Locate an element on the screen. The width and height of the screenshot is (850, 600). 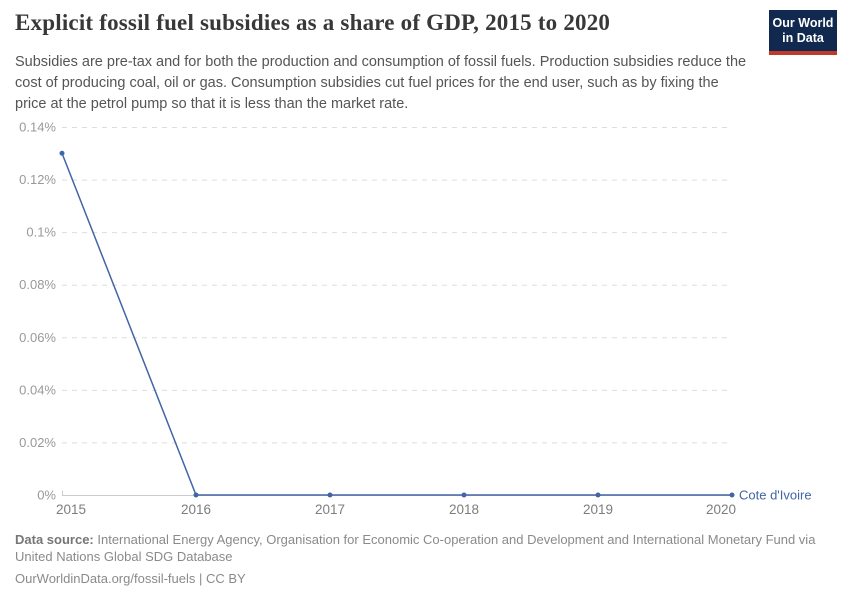
owid-logo: Our World in Data is located at coordinates (803, 32).